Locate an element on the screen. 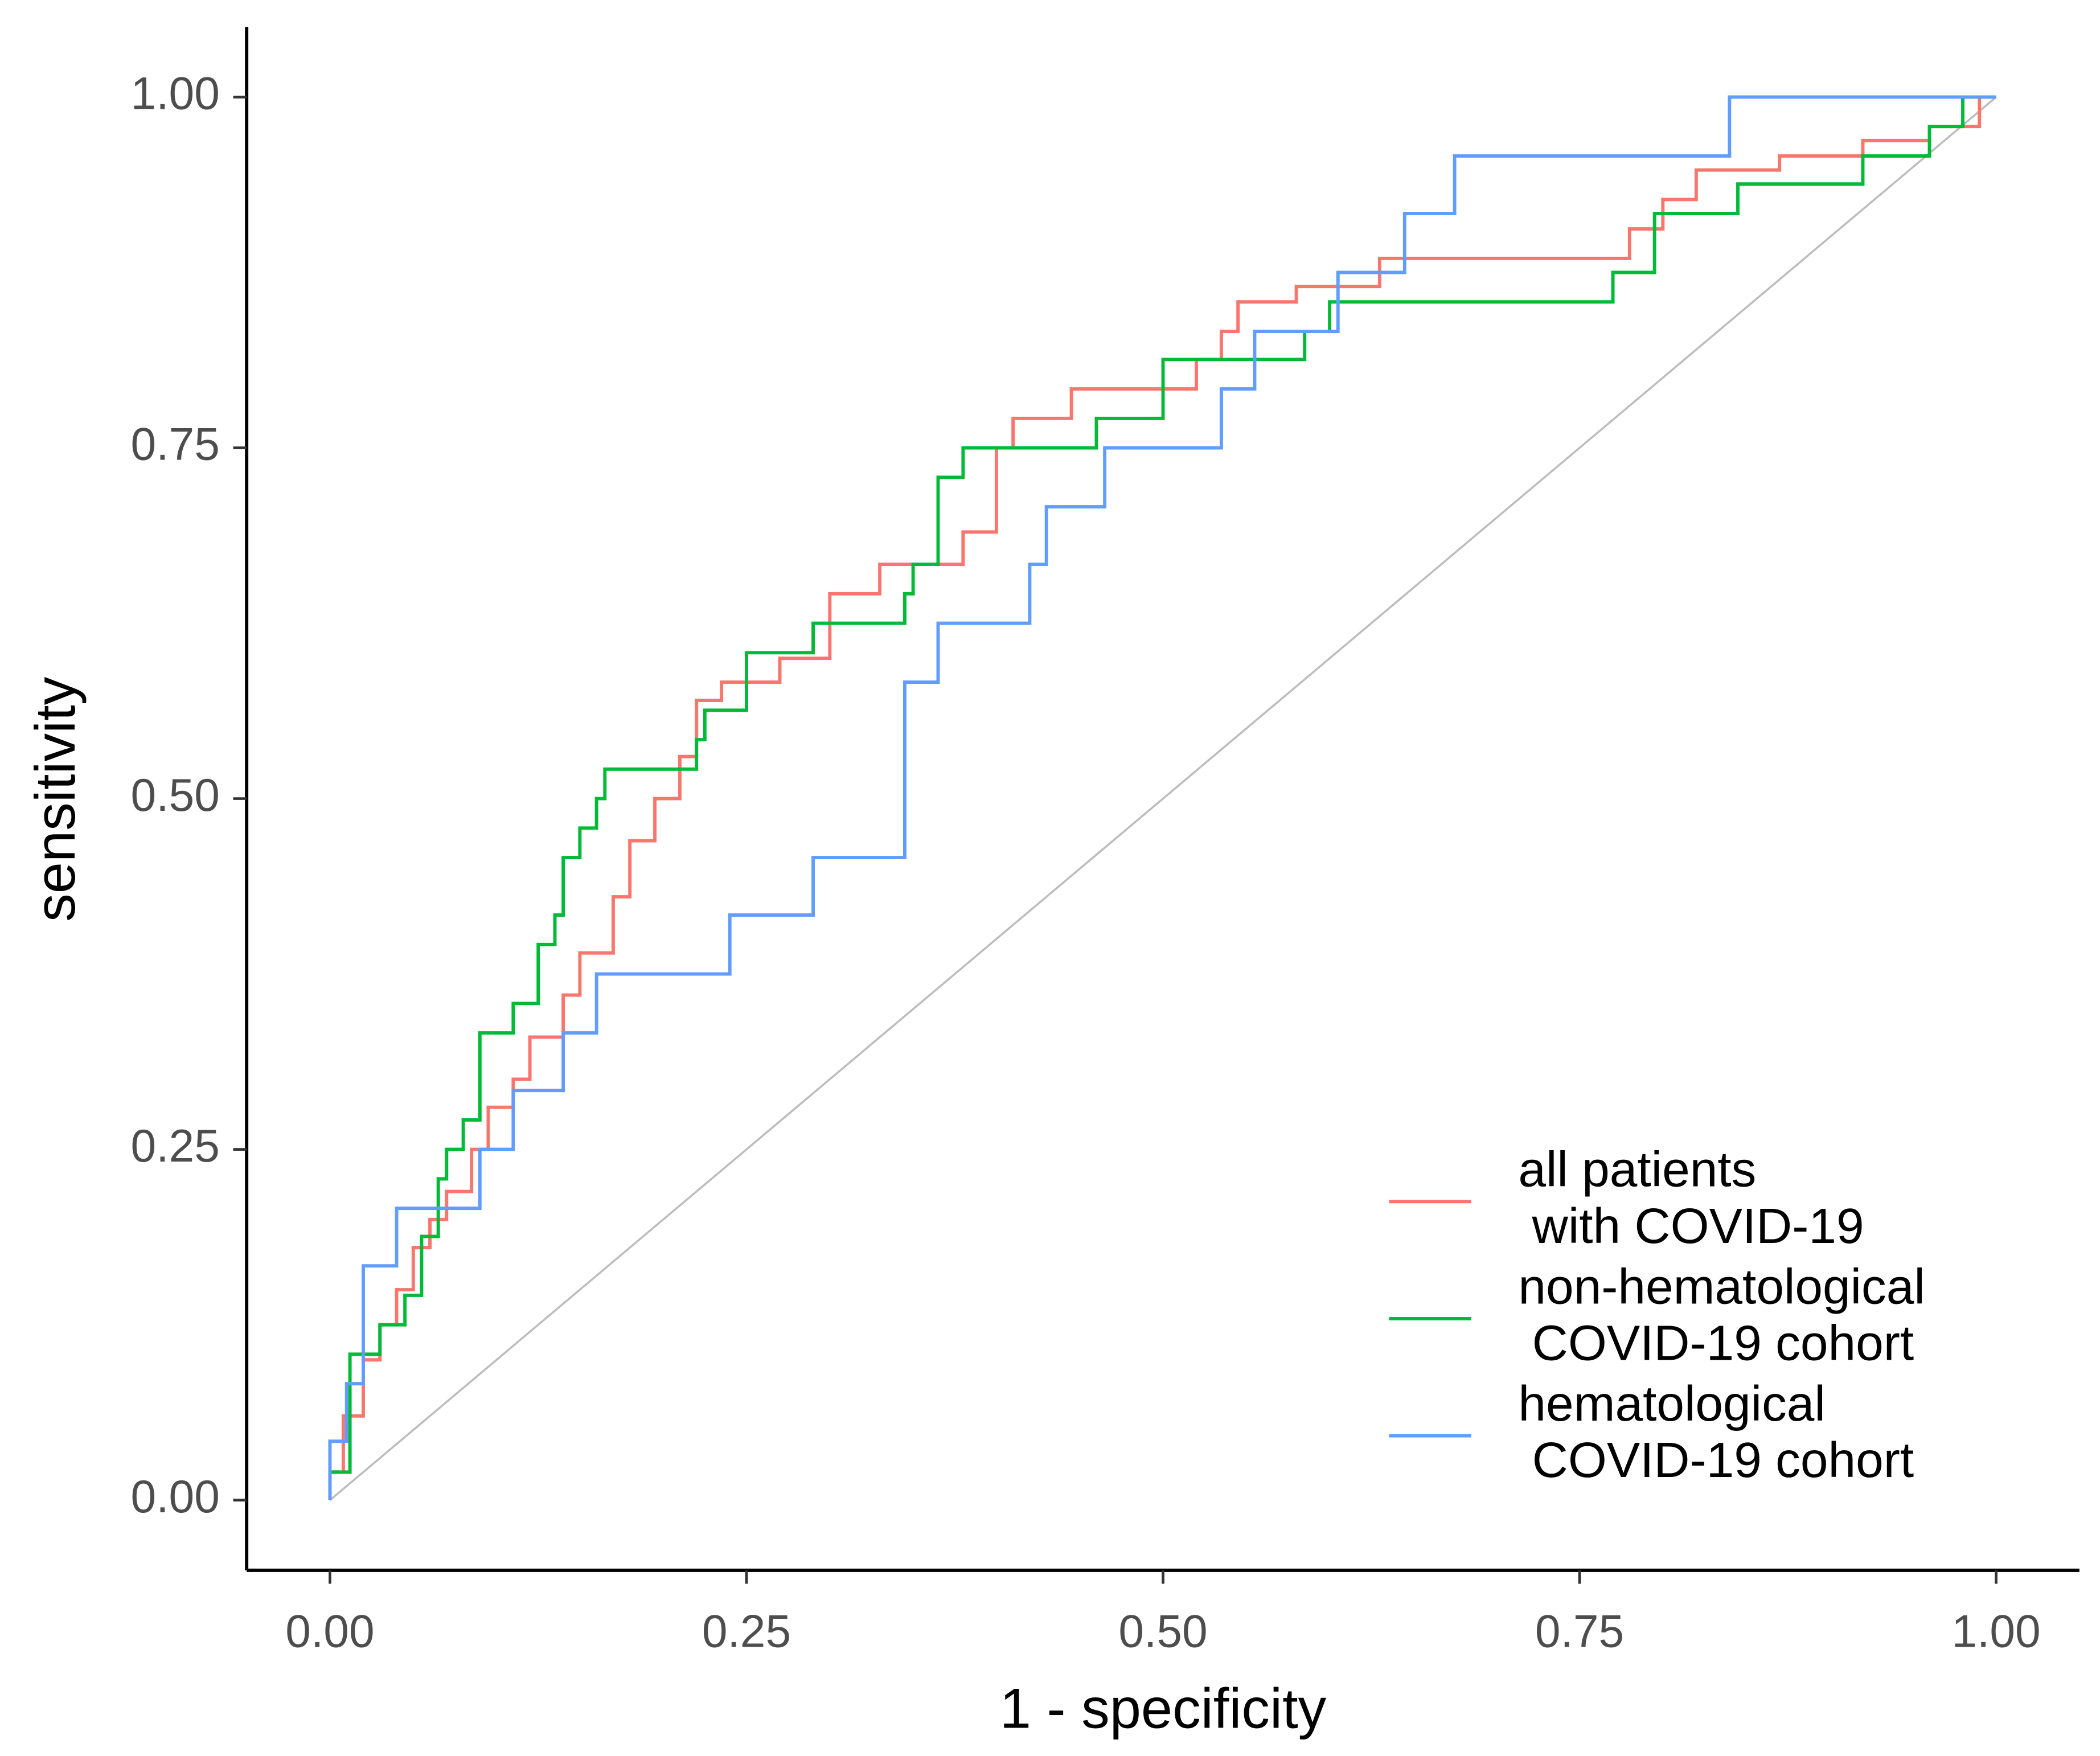 The image size is (2100, 1756). y-tick-label: 1.00 is located at coordinates (175, 94).